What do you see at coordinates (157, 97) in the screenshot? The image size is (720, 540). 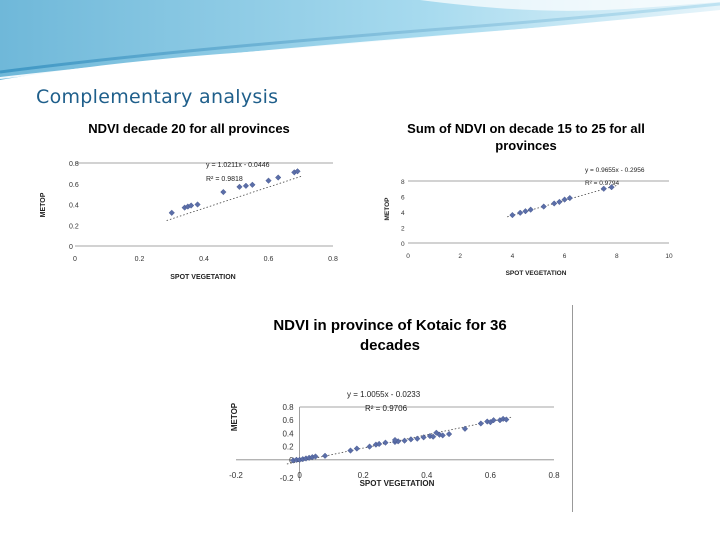 I see `slide-title: Complementary analysis` at bounding box center [157, 97].